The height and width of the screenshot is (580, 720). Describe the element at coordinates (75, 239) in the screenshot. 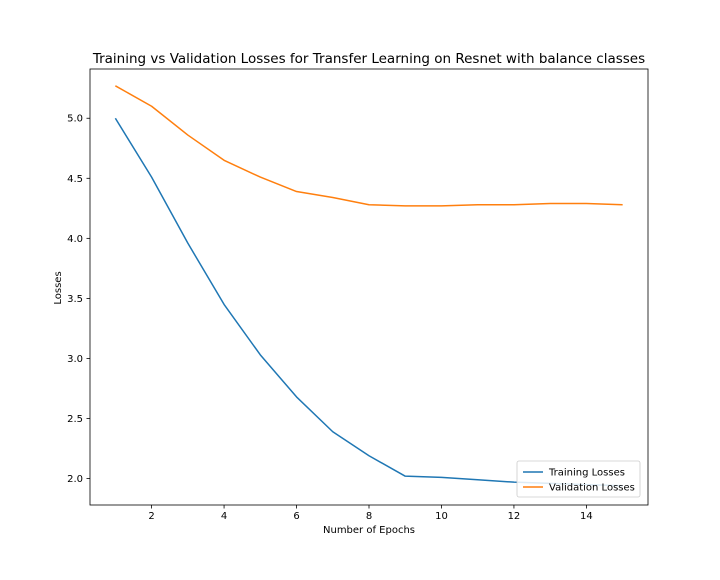

I see `y-tick-label: 4.0` at that location.